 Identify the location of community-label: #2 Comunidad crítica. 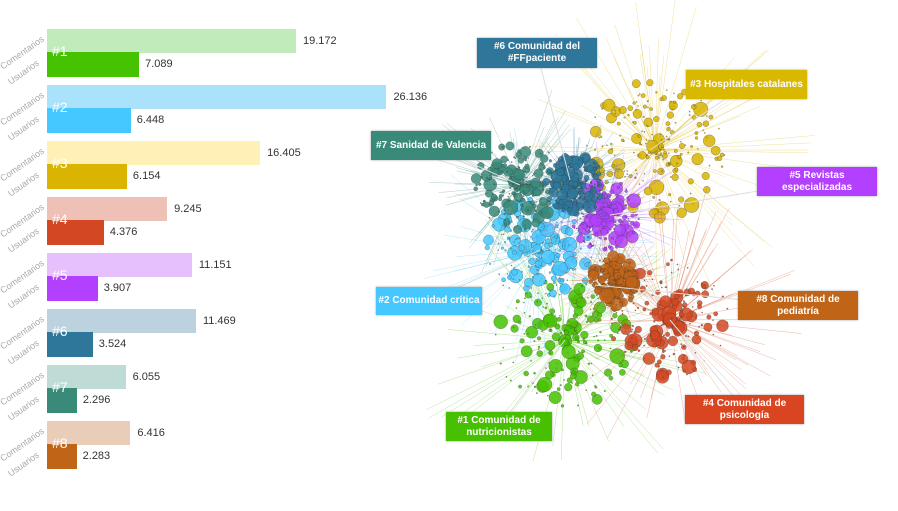
(429, 301).